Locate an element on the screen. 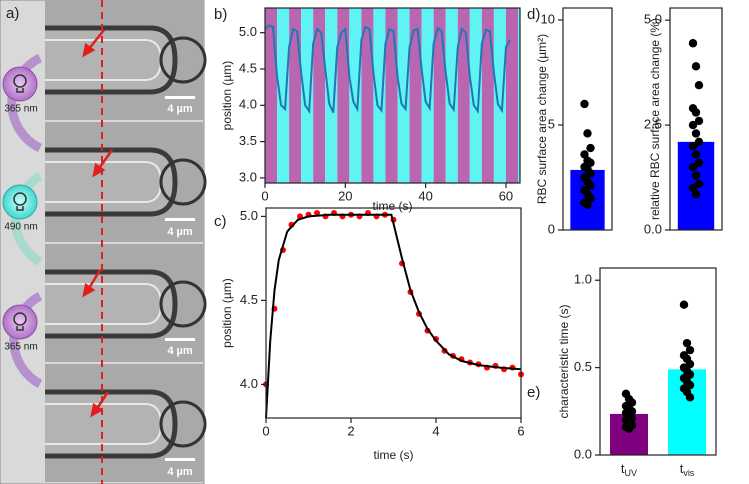 This screenshot has width=749, height=484. panel-label: d) is located at coordinates (533, 14).